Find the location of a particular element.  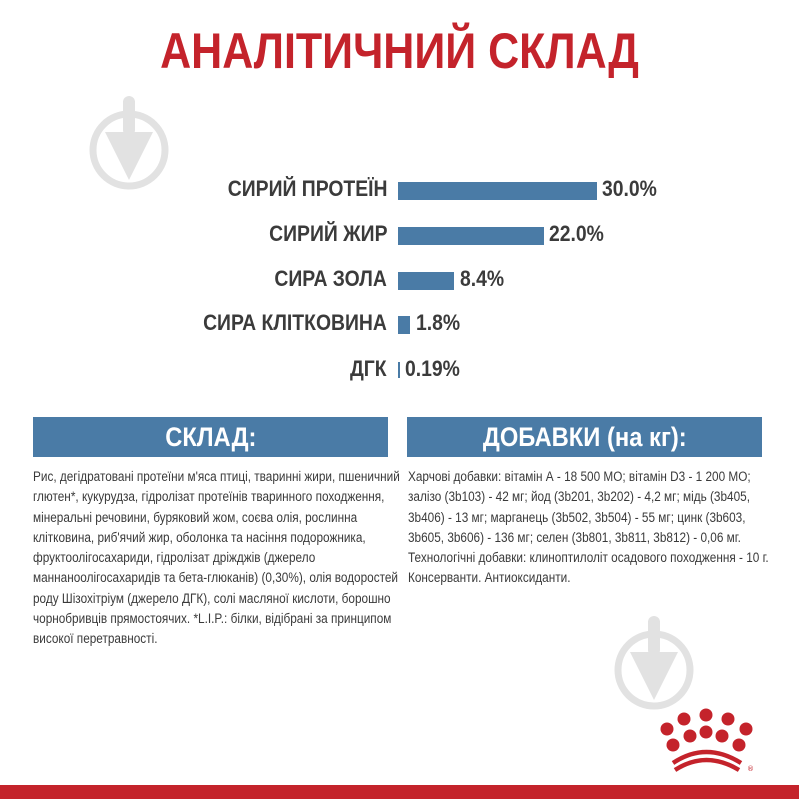

chart-row-dha: ДГК 0.19% is located at coordinates (399, 369).